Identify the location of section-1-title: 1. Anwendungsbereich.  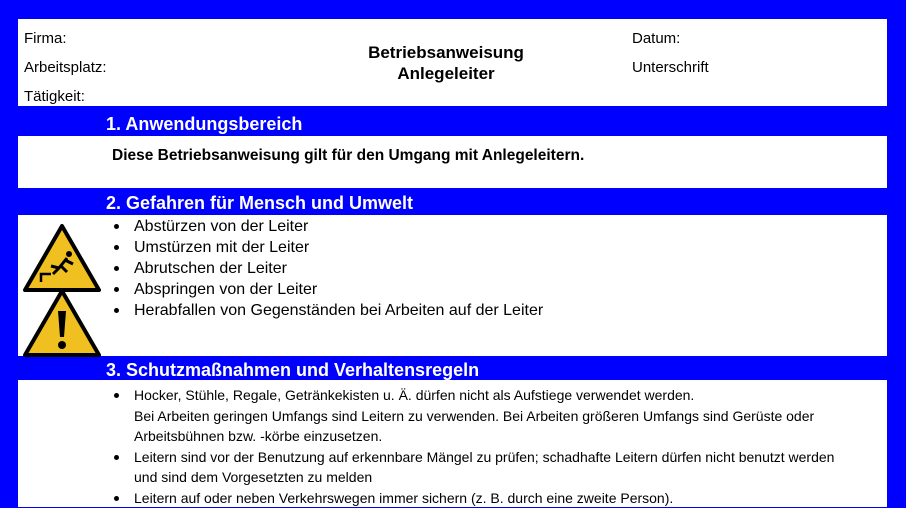
(204, 124).